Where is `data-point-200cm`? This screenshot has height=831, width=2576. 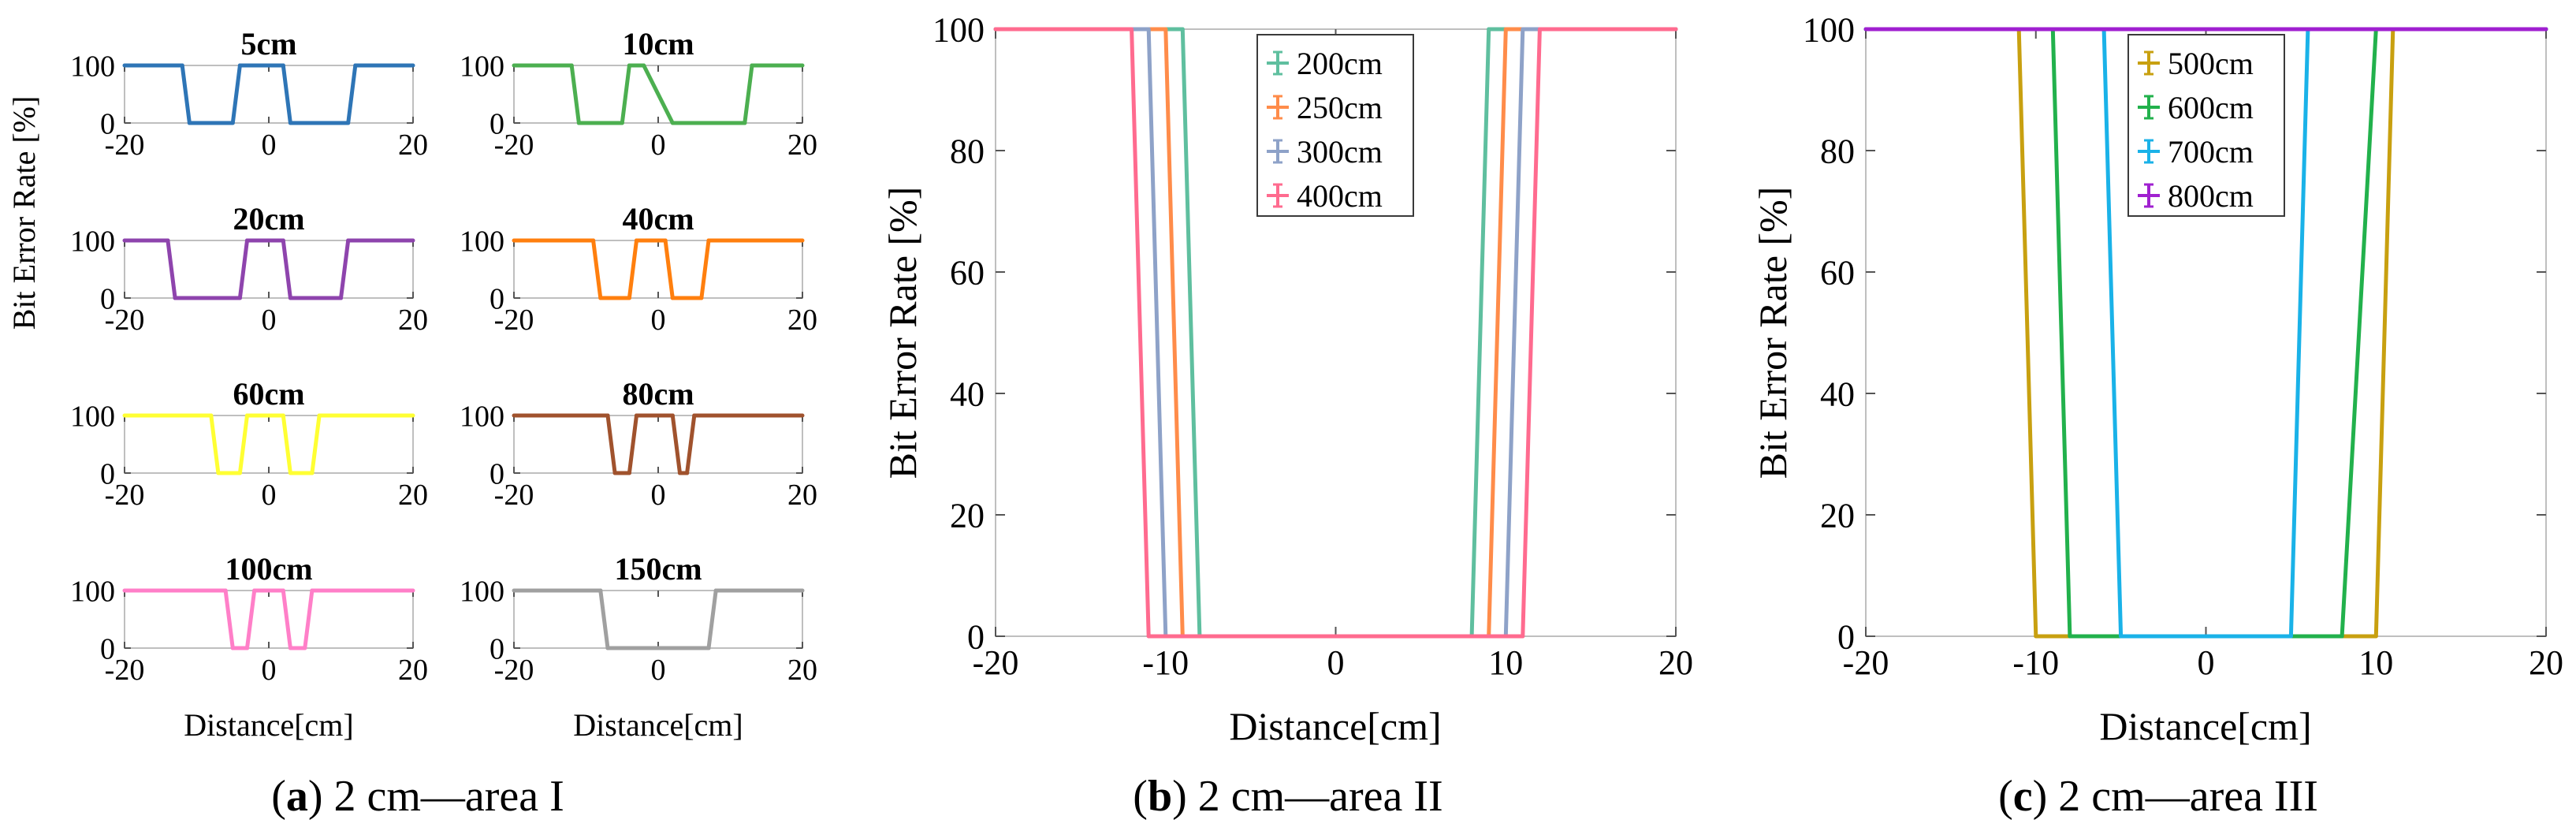
data-point-200cm is located at coordinates (1182, 29).